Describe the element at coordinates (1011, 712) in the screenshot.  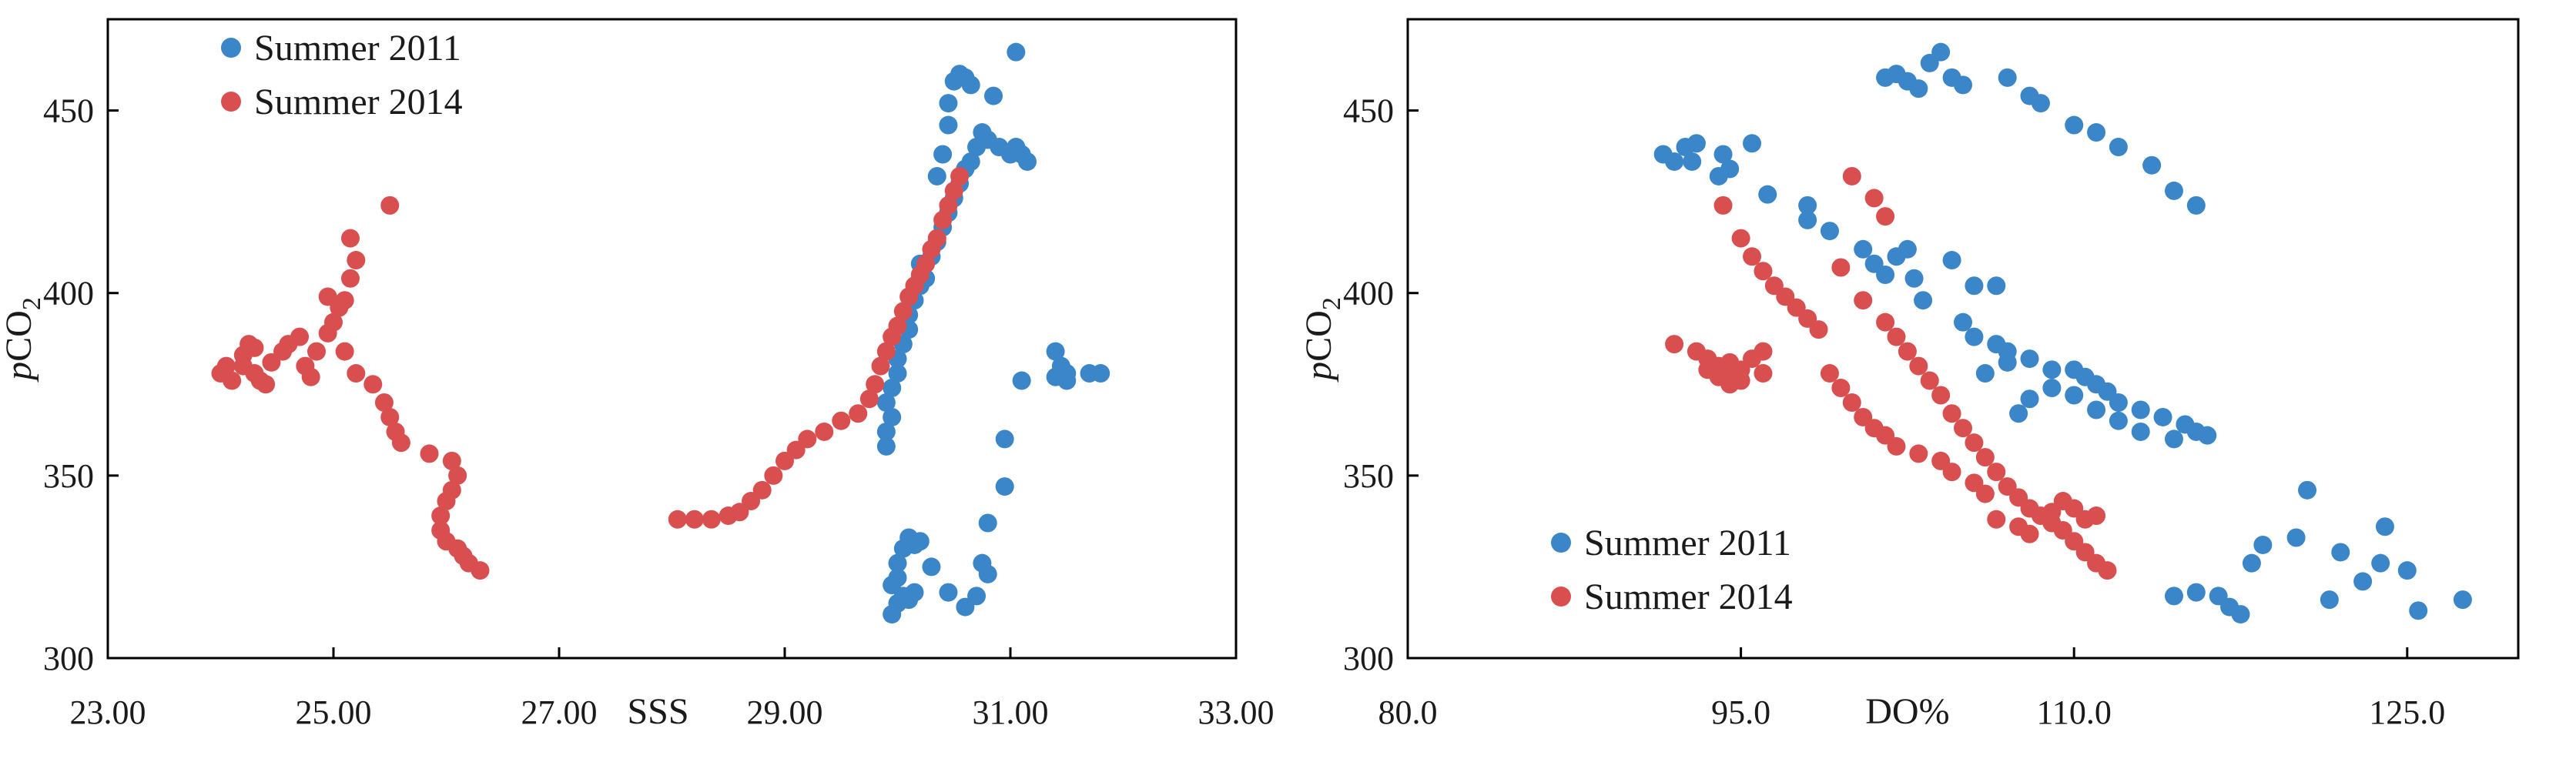
I see `x-tick-label: 31.00` at that location.